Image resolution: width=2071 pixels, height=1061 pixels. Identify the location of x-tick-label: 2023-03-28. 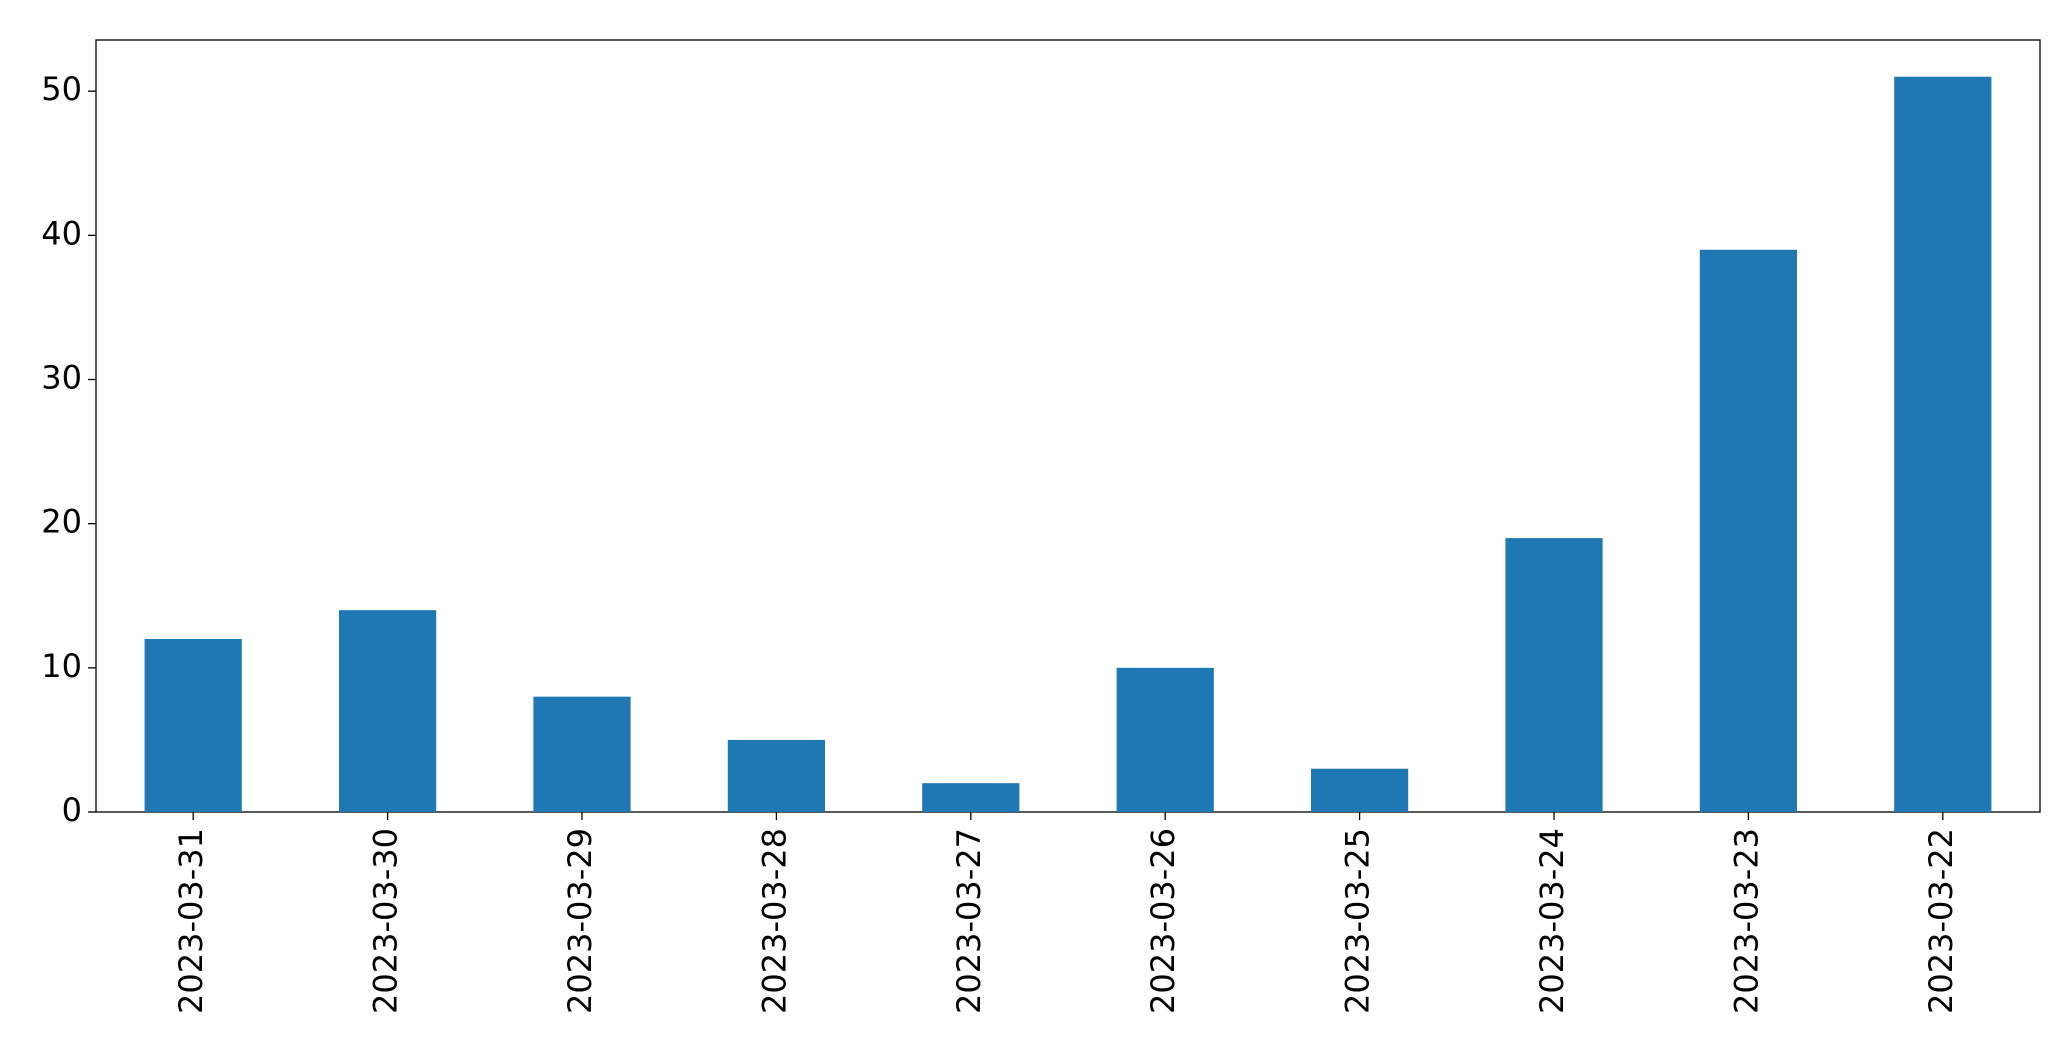
(774, 921).